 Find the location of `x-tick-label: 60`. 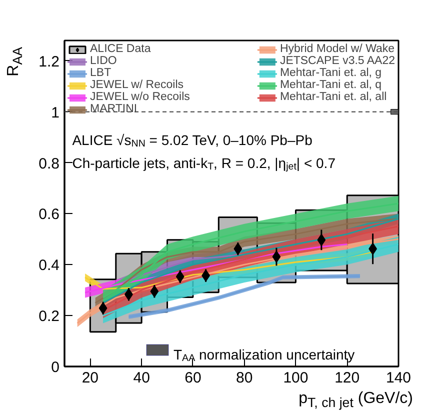

x-tick-label: 60 is located at coordinates (193, 378).